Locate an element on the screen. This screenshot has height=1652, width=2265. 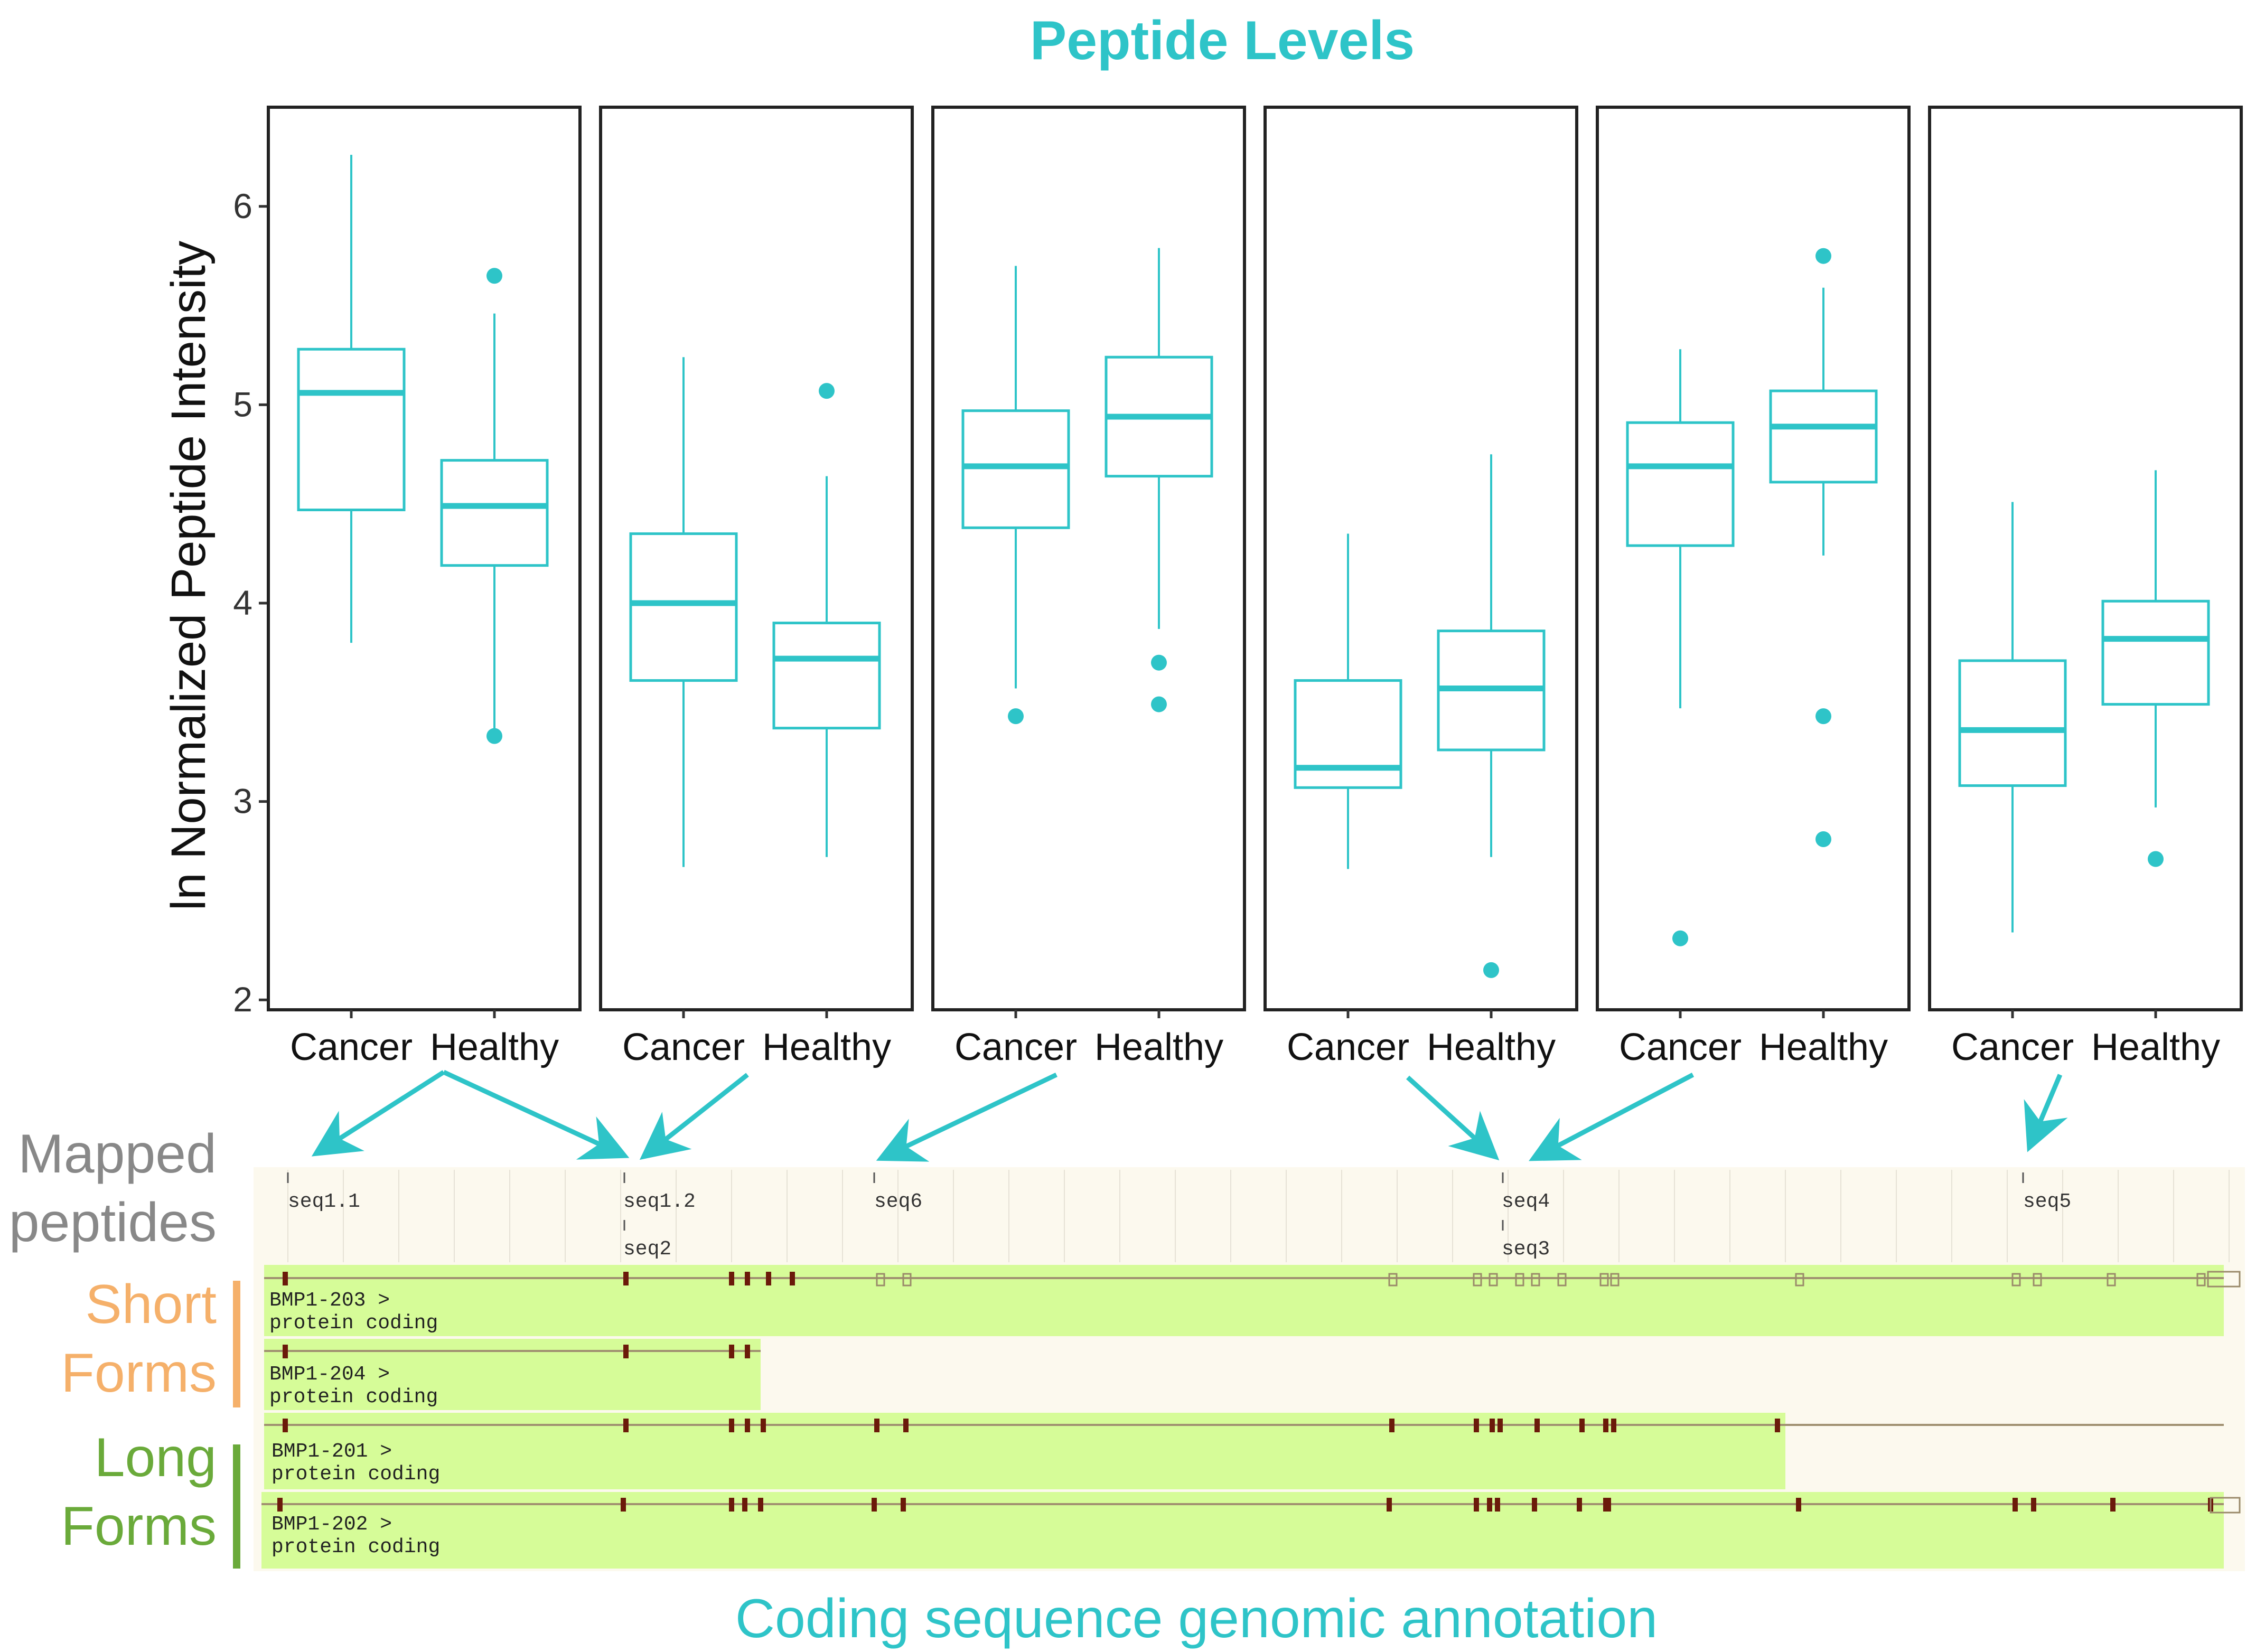
transcript-name: BMP1-203 > is located at coordinates (329, 1300).